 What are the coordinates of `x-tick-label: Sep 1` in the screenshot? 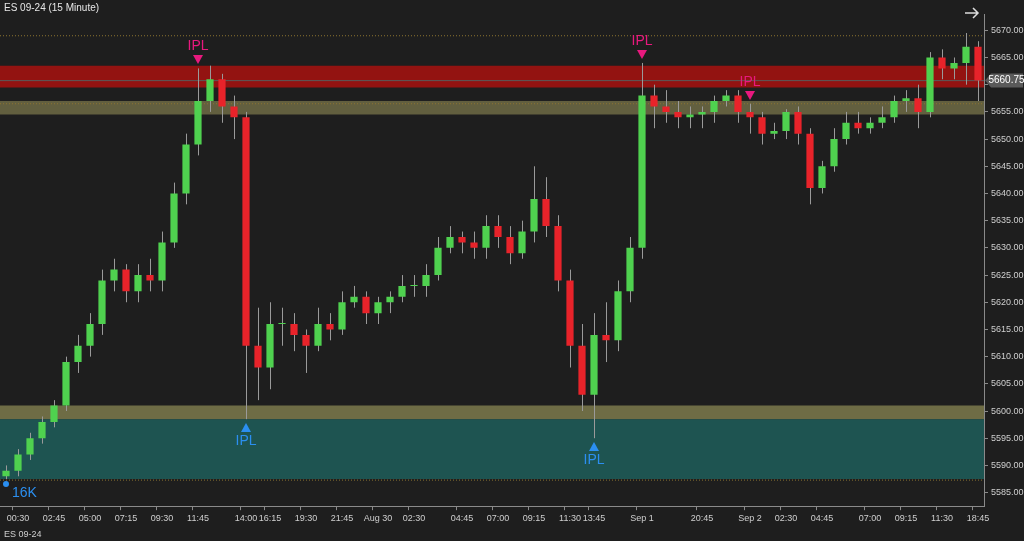 It's located at (642, 518).